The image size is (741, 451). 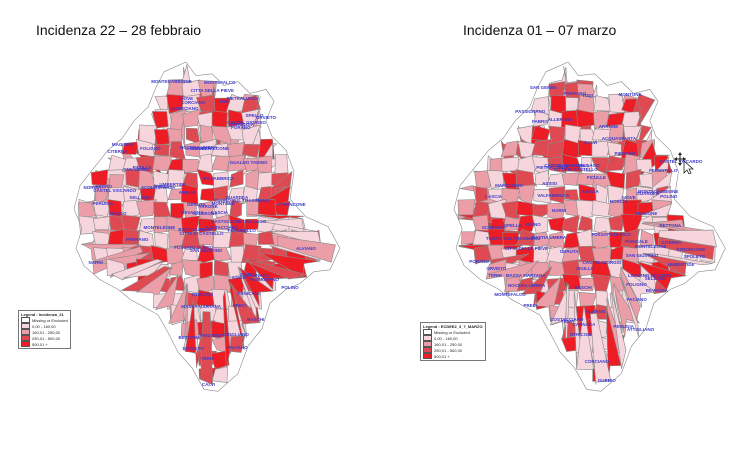 I want to click on municipality-label: MONTEFALCO, so click(x=510, y=295).